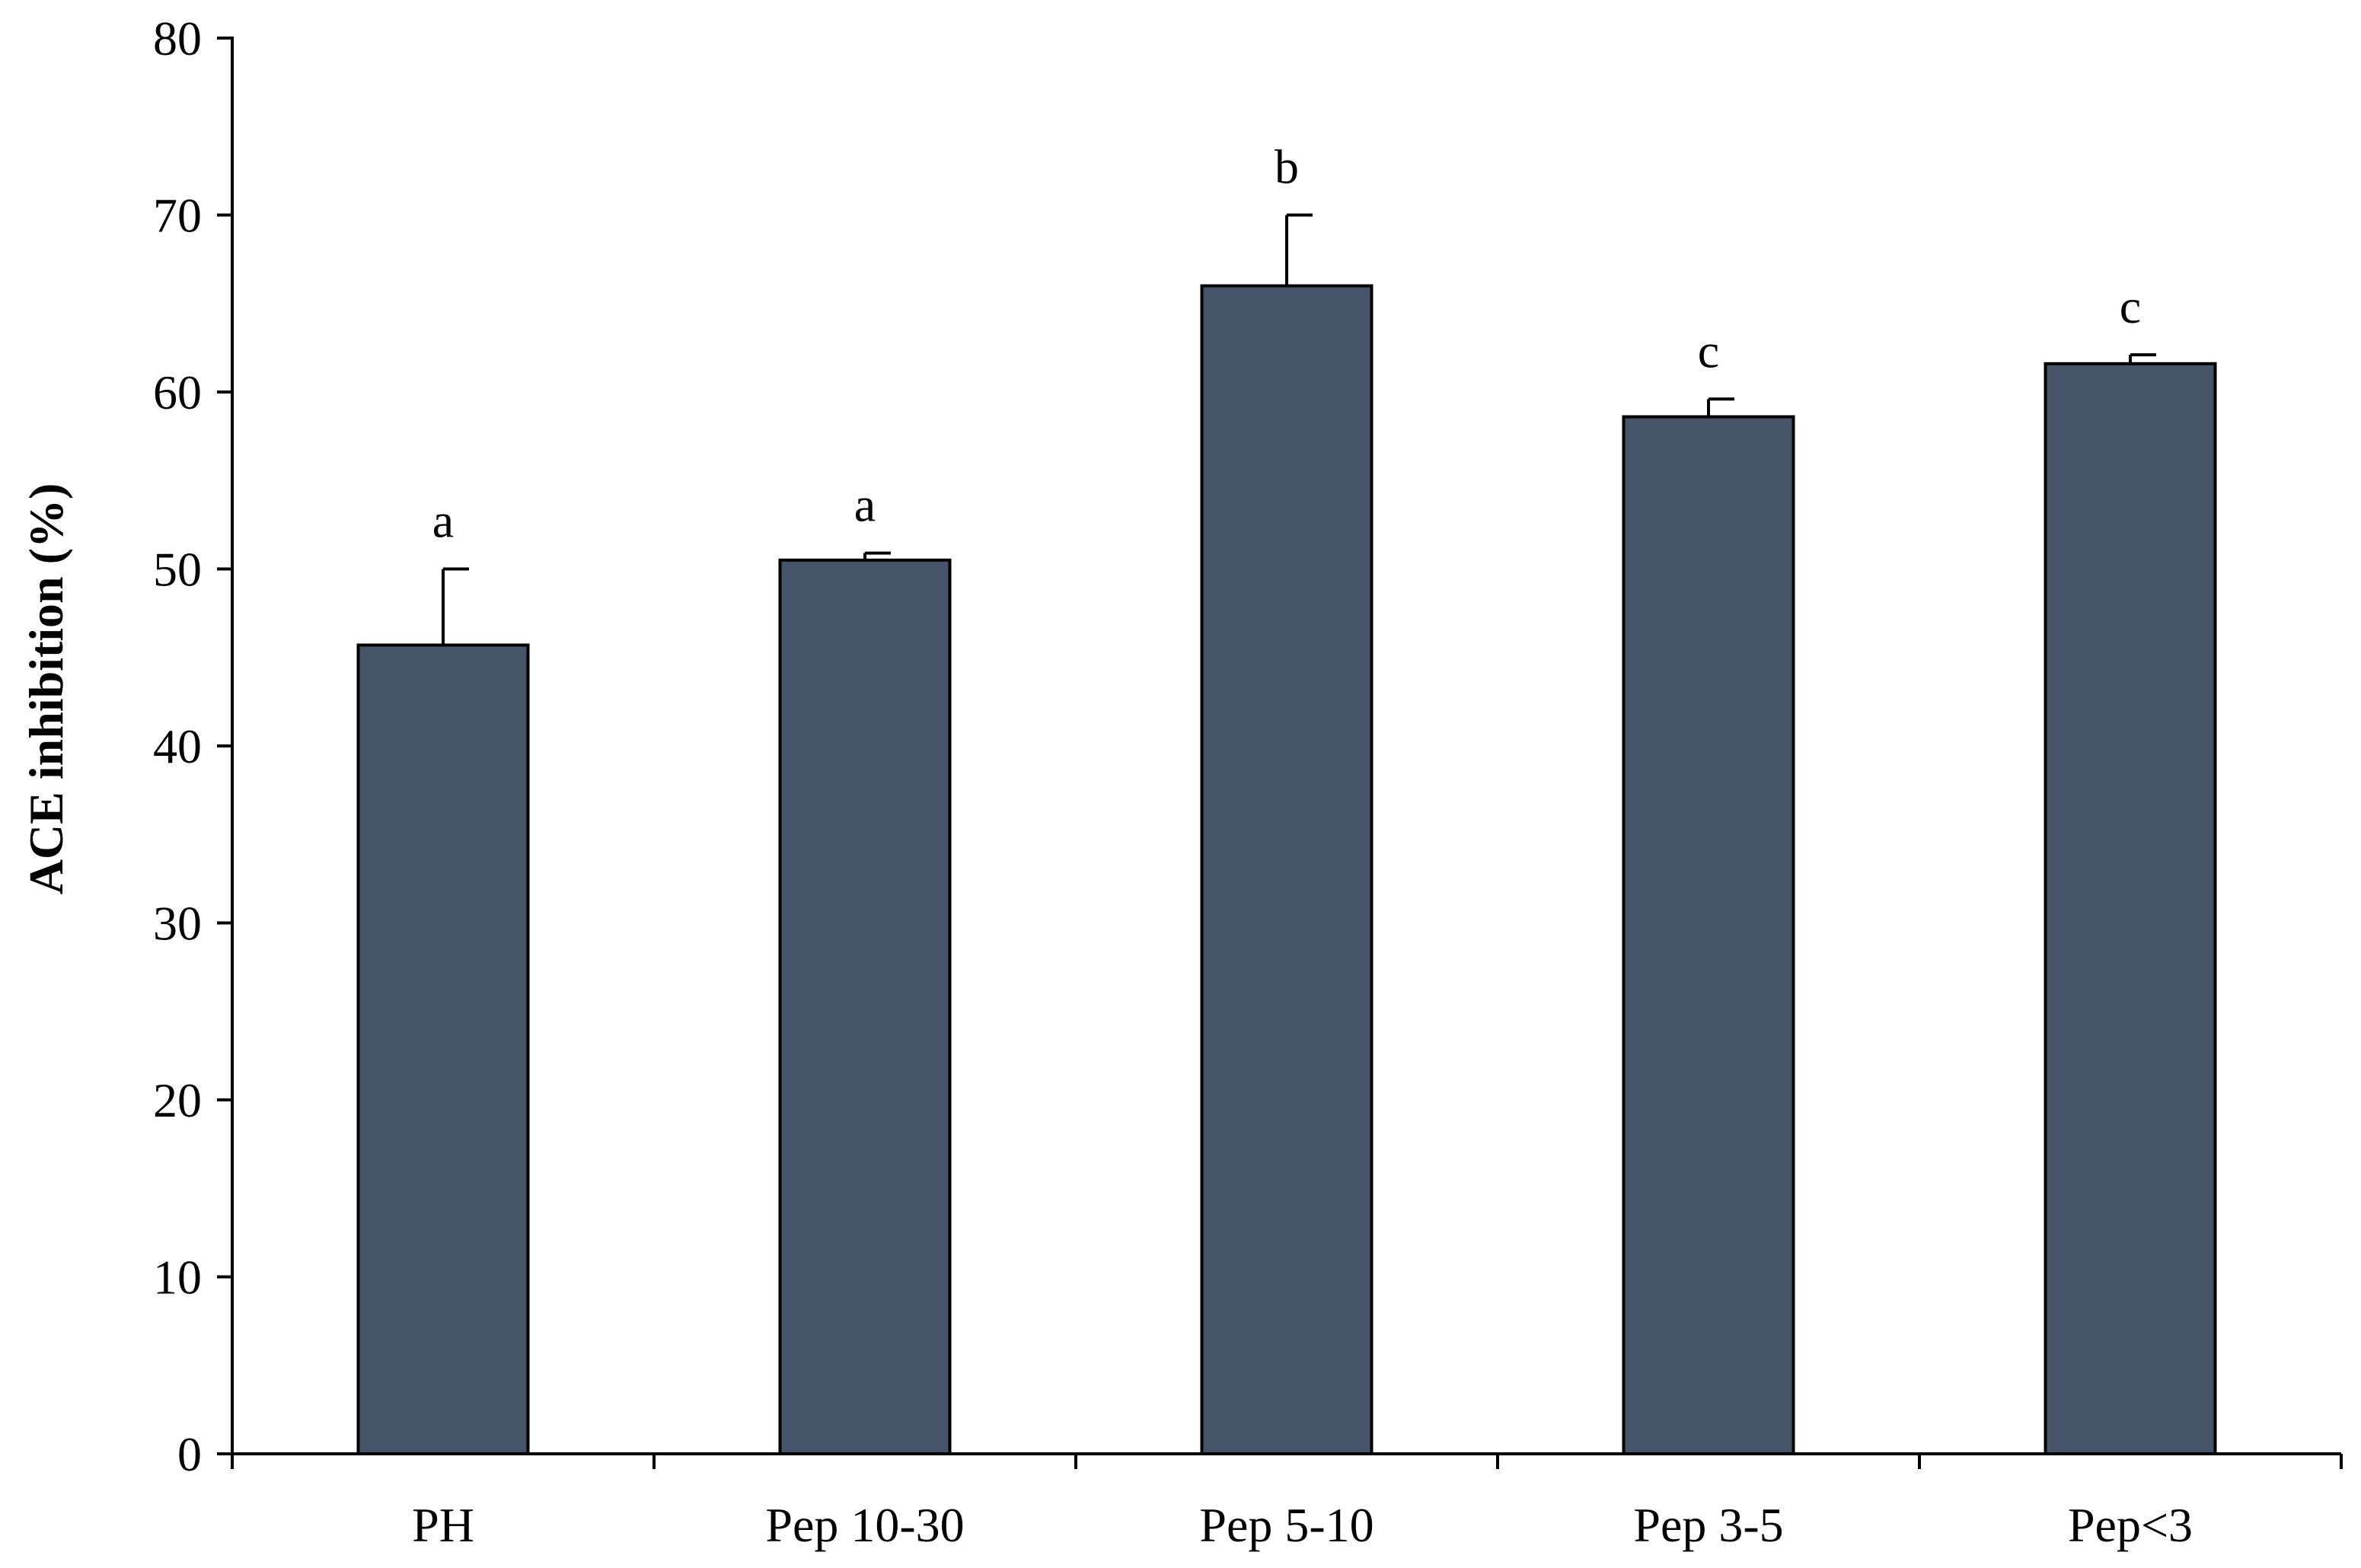 This screenshot has height=1568, width=2361. Describe the element at coordinates (177, 38) in the screenshot. I see `y-tick-label: 80` at that location.